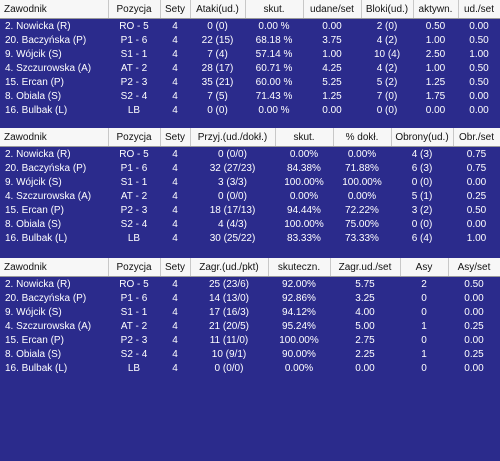 The height and width of the screenshot is (461, 500). Describe the element at coordinates (134, 354) in the screenshot. I see `table-cell: S2 - 4` at that location.